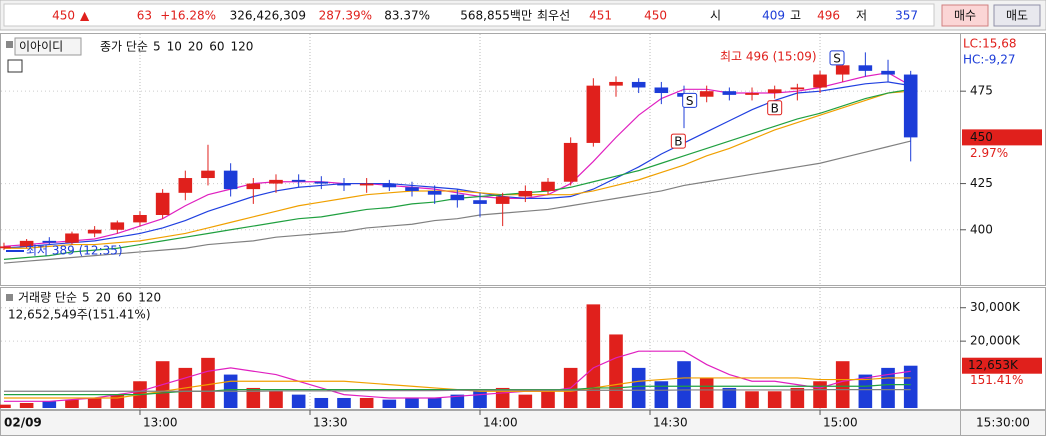 The image size is (1046, 436). I want to click on last-price: 450, so click(981, 137).